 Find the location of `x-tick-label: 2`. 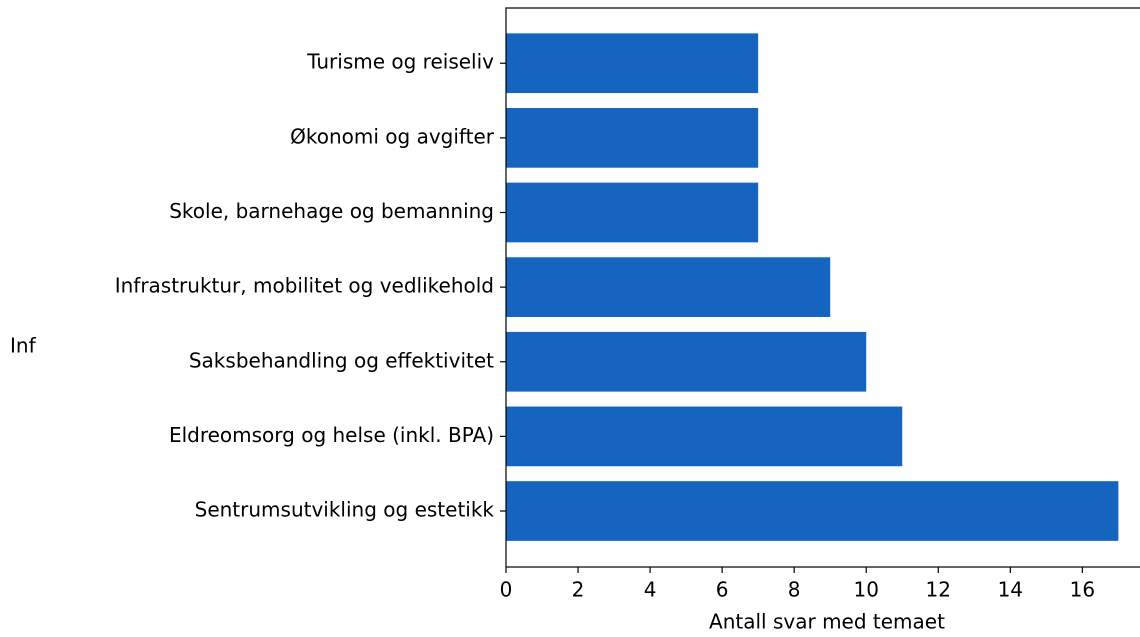

x-tick-label: 2 is located at coordinates (578, 590).